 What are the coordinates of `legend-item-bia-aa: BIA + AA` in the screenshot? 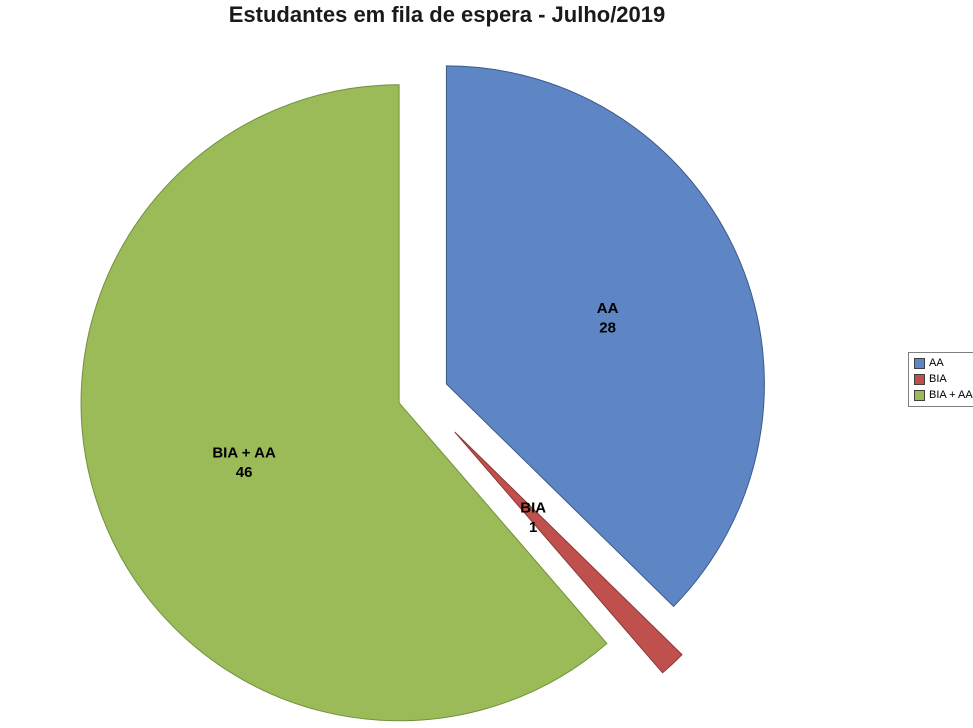 It's located at (943, 395).